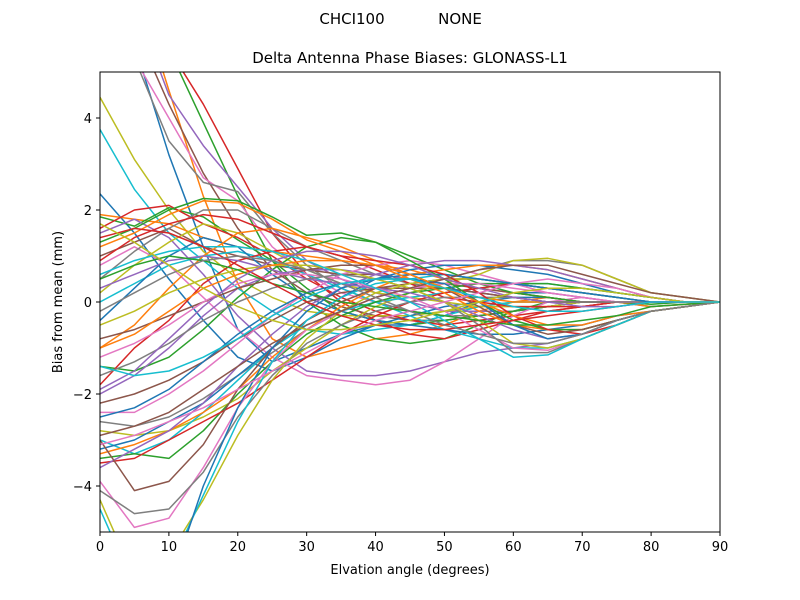 The image size is (800, 600). Describe the element at coordinates (169, 547) in the screenshot. I see `x-tick-label: 10` at that location.